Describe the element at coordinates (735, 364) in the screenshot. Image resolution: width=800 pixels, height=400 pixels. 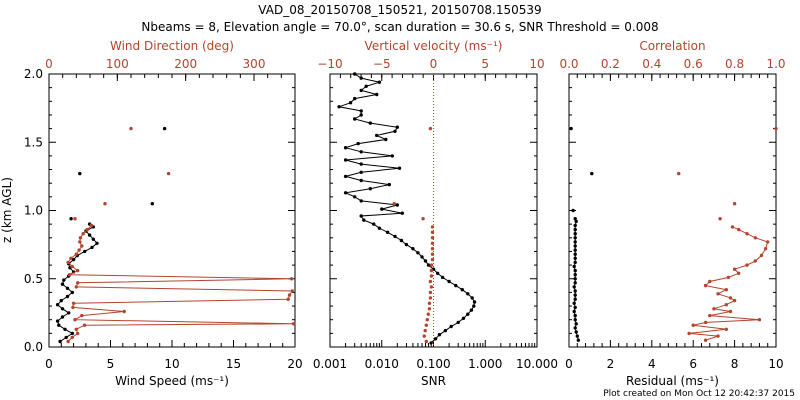
I see `x-tick-label: 8` at that location.